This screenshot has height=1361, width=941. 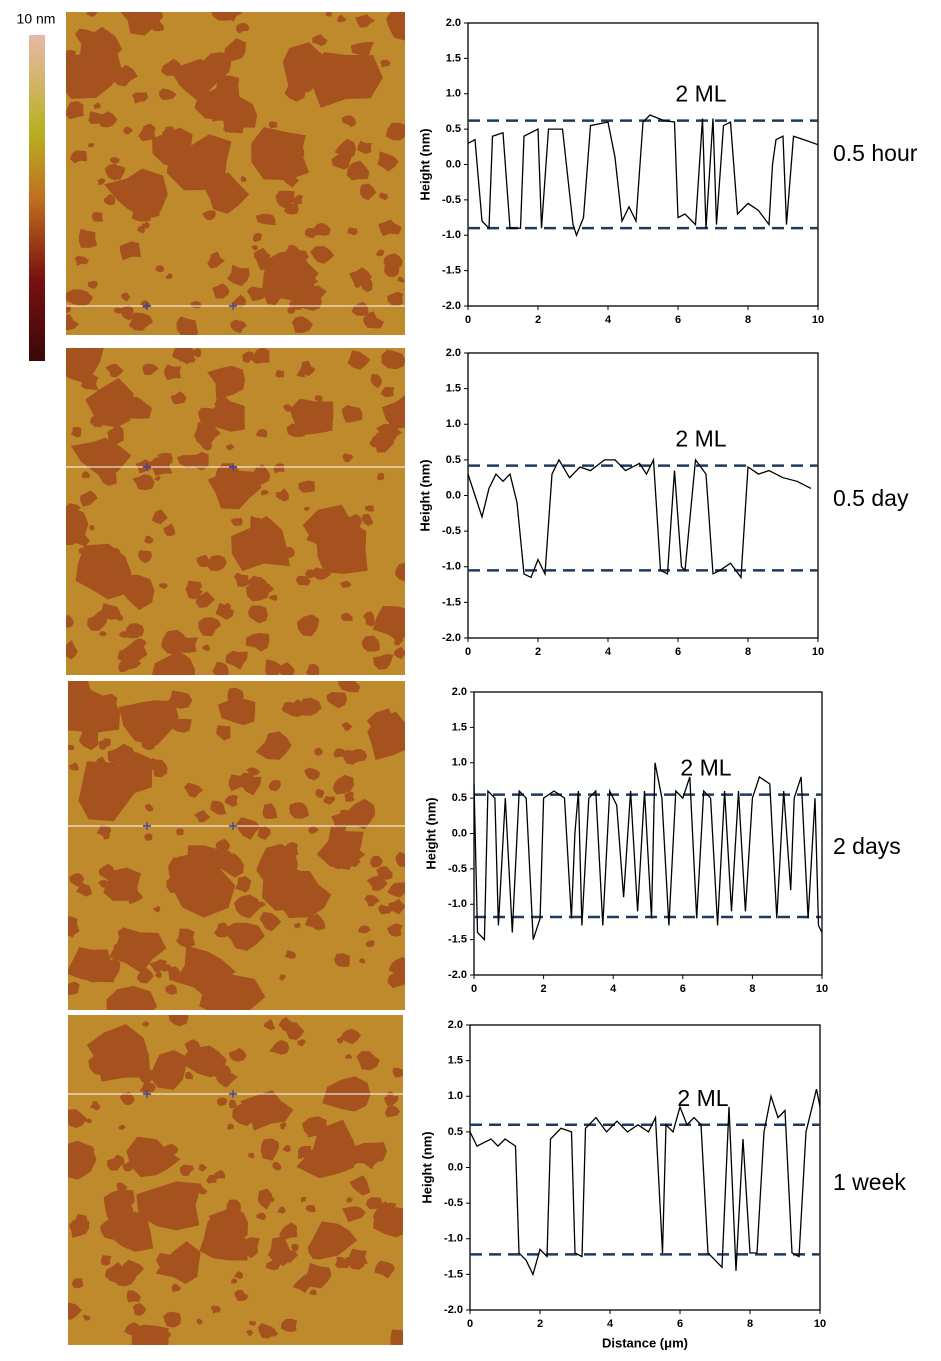 What do you see at coordinates (822, 989) in the screenshot?
I see `x-tick-label: 10` at bounding box center [822, 989].